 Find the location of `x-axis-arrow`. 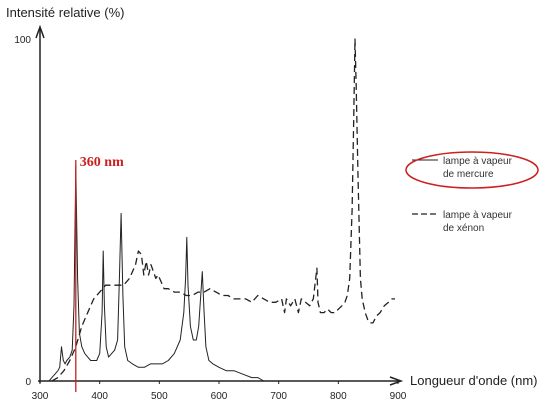

x-axis-arrow is located at coordinates (396, 381).